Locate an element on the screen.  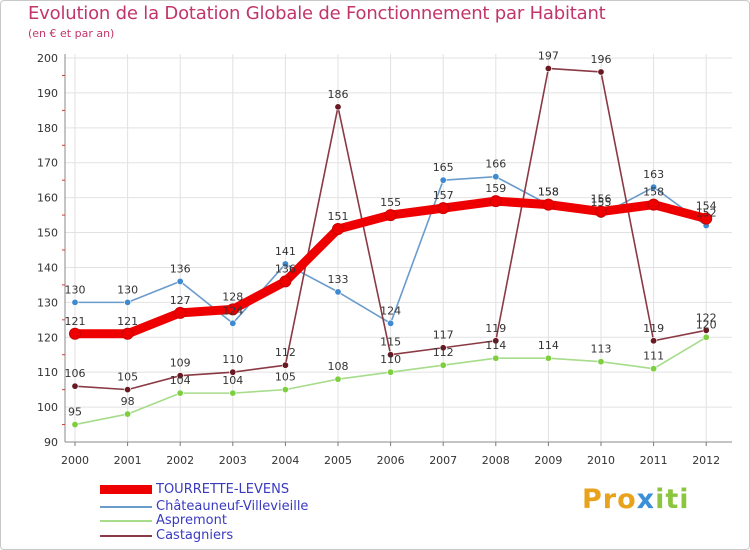
data-label-tourrette-levens: 127 is located at coordinates (180, 300).